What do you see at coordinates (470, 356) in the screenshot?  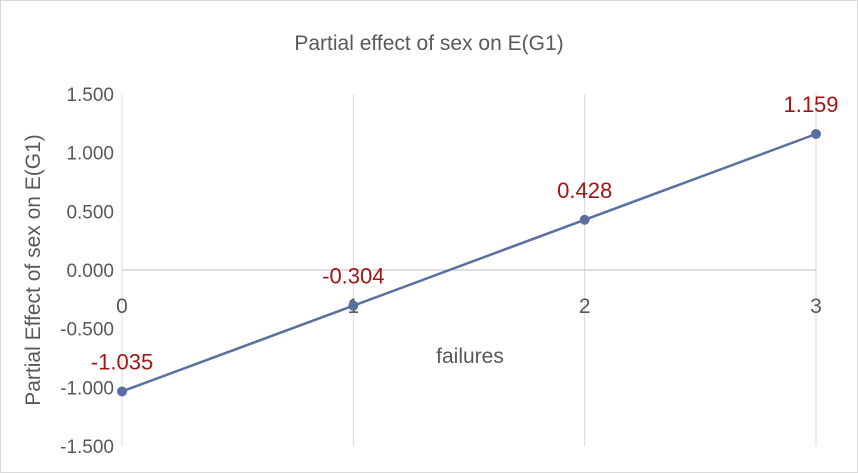 I see `x-axis-title: failures` at bounding box center [470, 356].